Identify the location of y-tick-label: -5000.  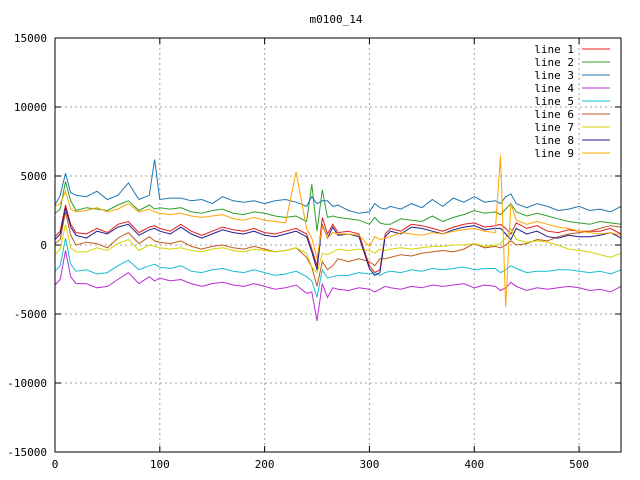
(30, 314).